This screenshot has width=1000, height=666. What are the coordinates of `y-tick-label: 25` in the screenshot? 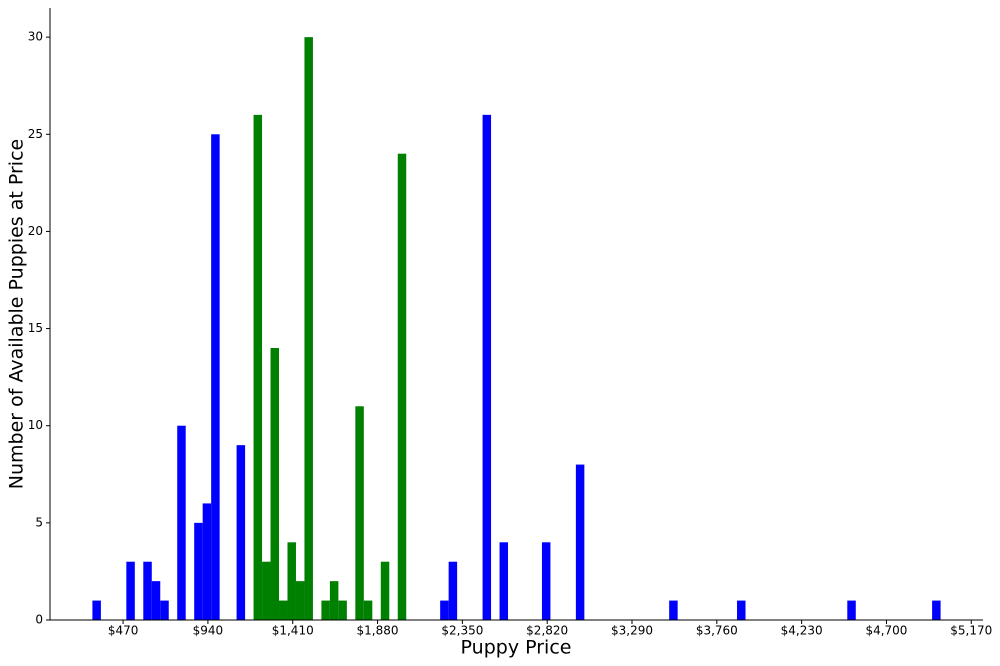 It's located at (35, 134).